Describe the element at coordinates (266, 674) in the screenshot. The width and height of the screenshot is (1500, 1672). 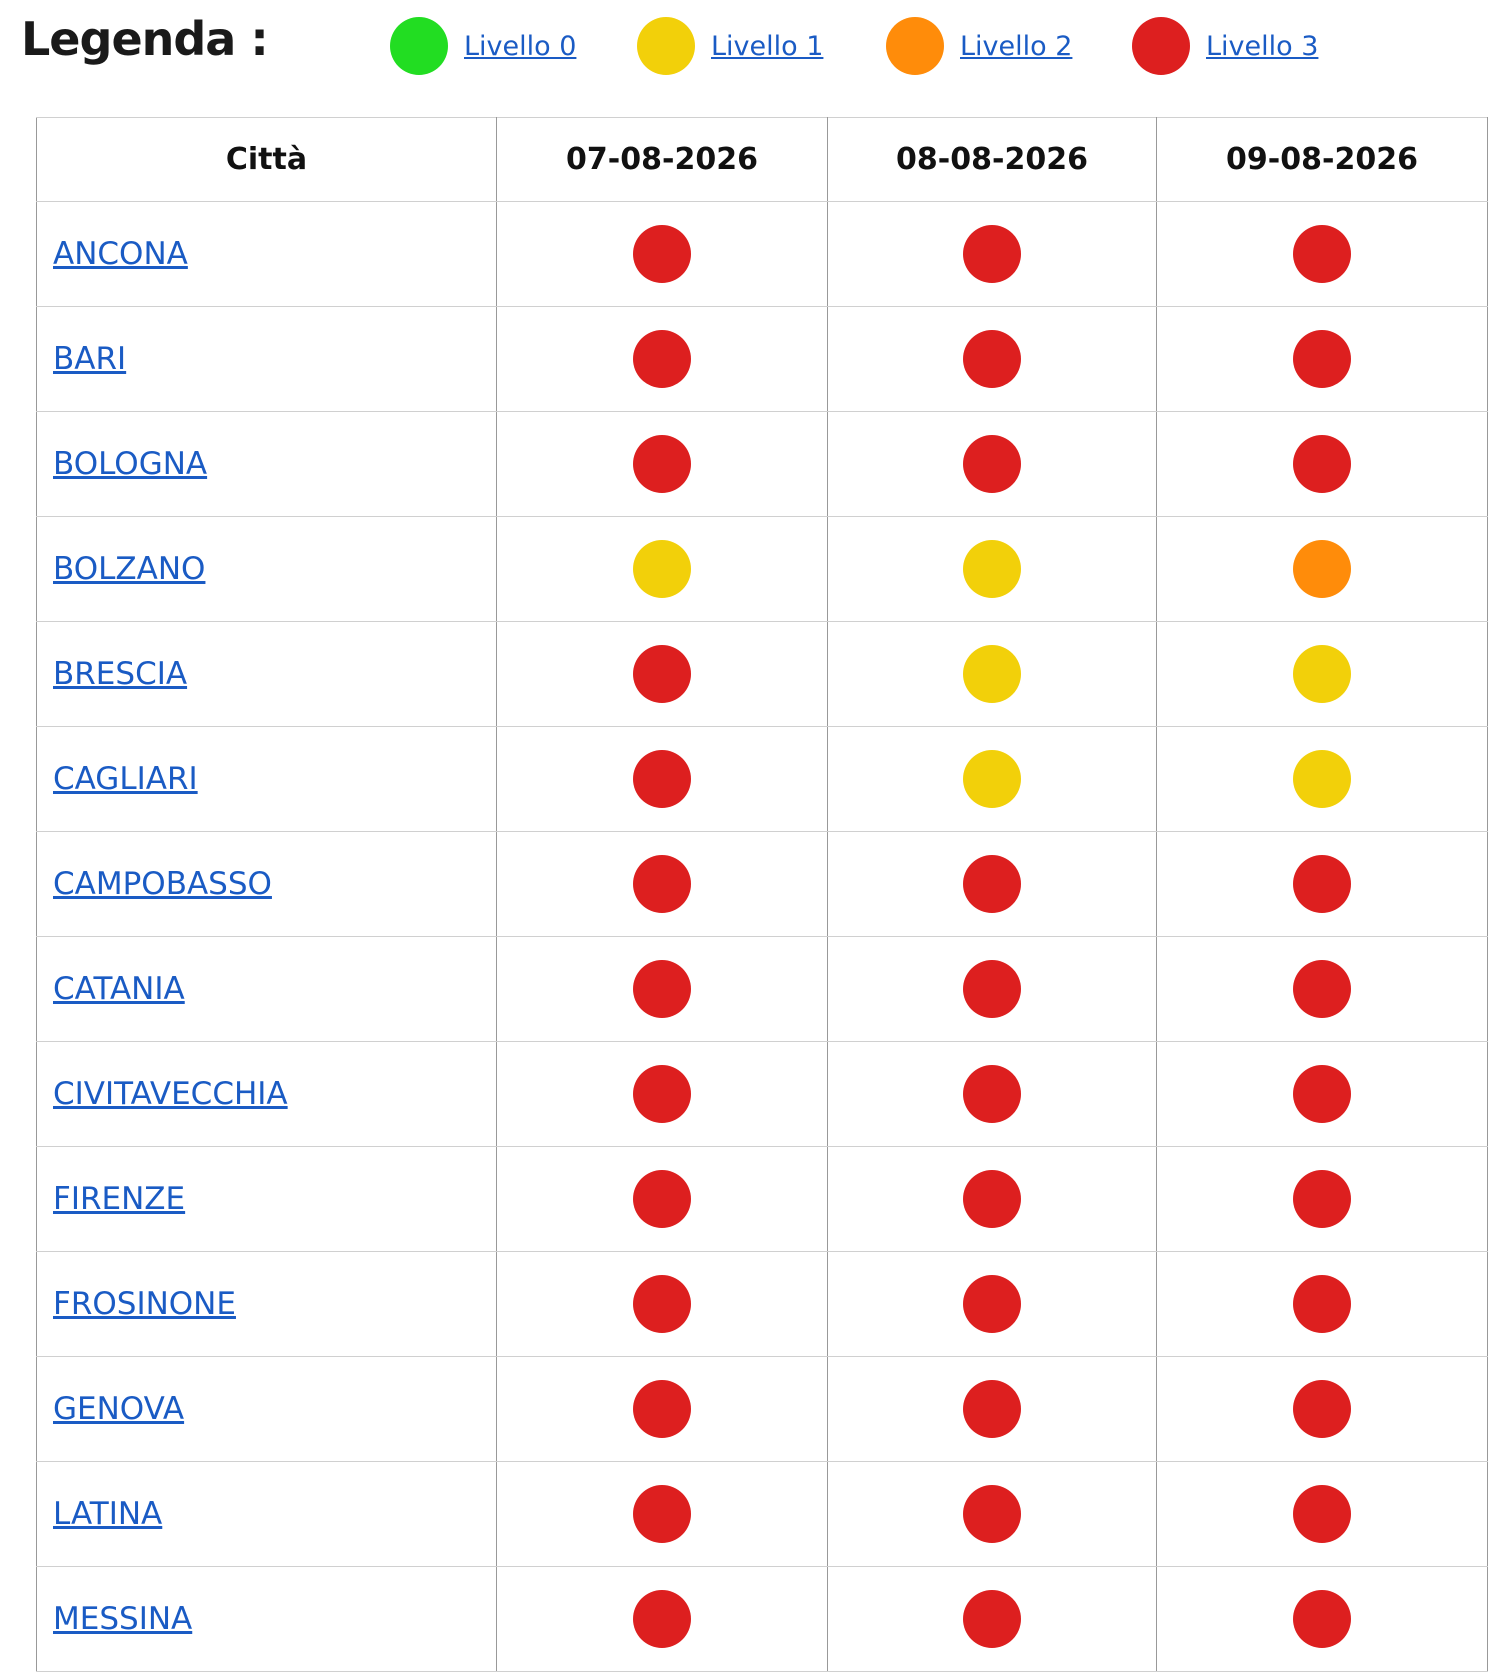
I see `city-cell: BRESCIA` at that location.